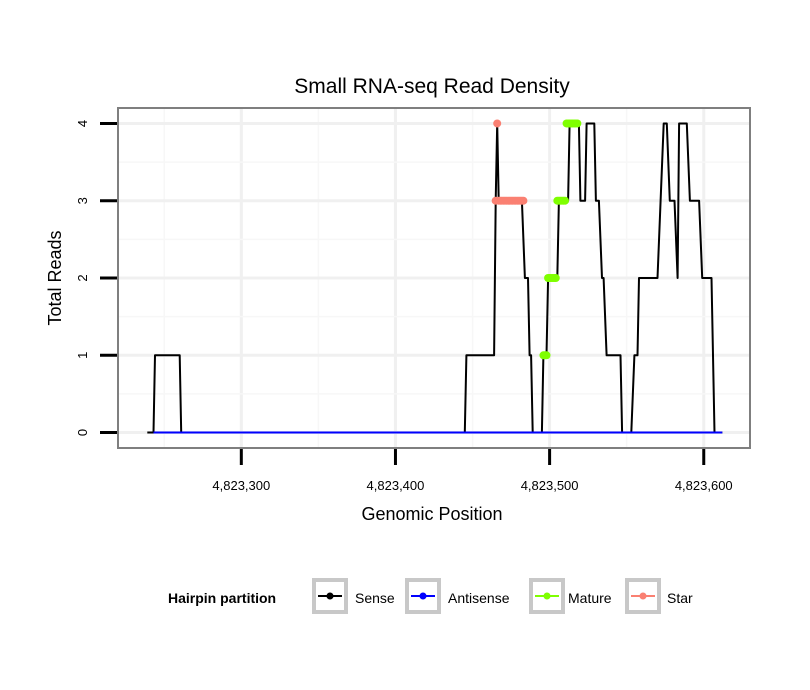 The height and width of the screenshot is (690, 810). Describe the element at coordinates (536, 239) in the screenshot. I see `points-layer` at that location.